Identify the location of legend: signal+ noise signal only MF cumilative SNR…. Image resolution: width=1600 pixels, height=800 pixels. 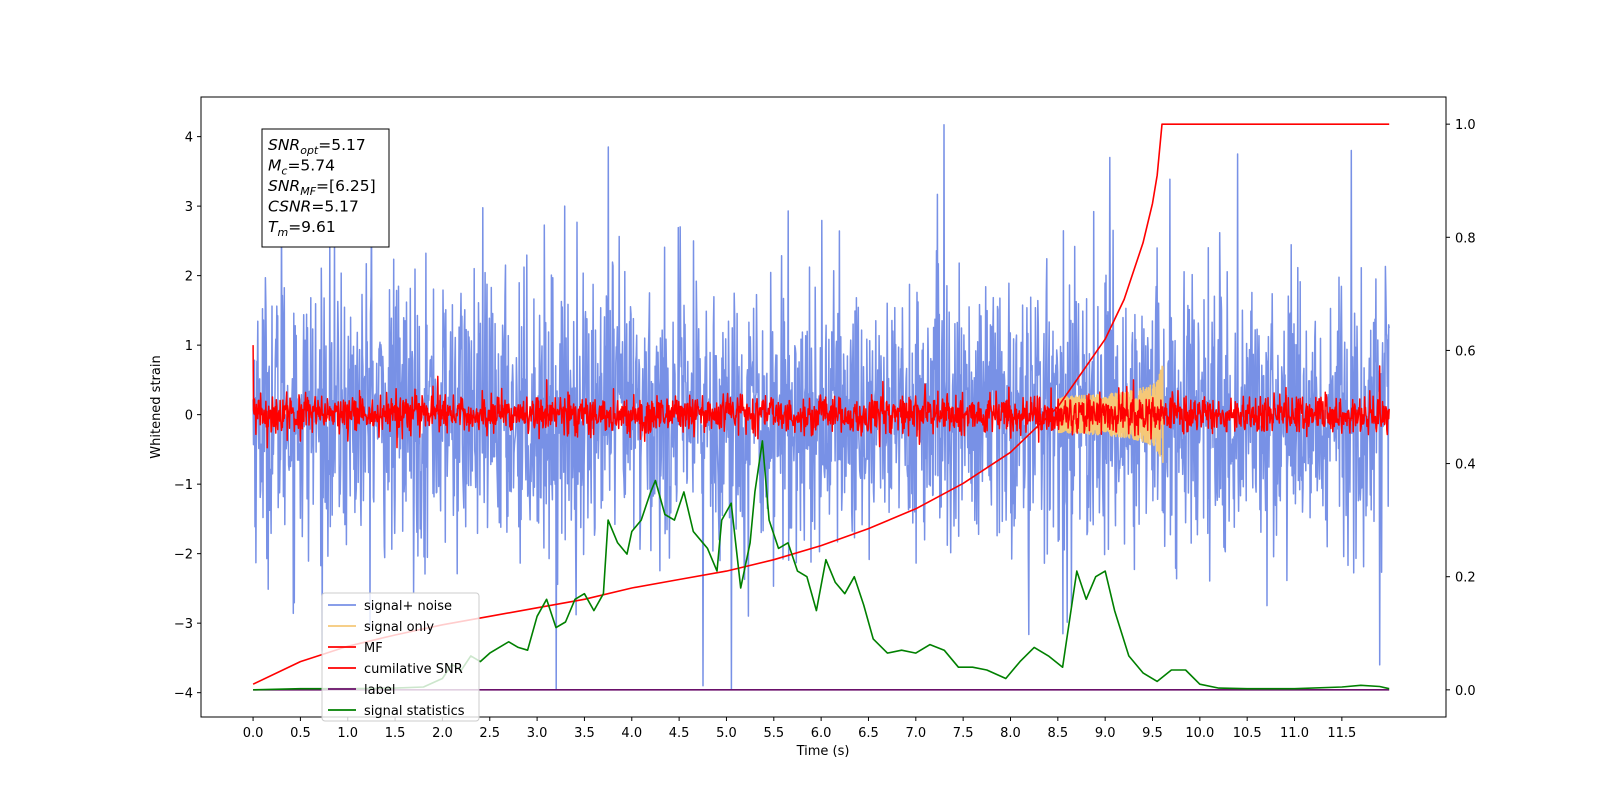
(400, 657).